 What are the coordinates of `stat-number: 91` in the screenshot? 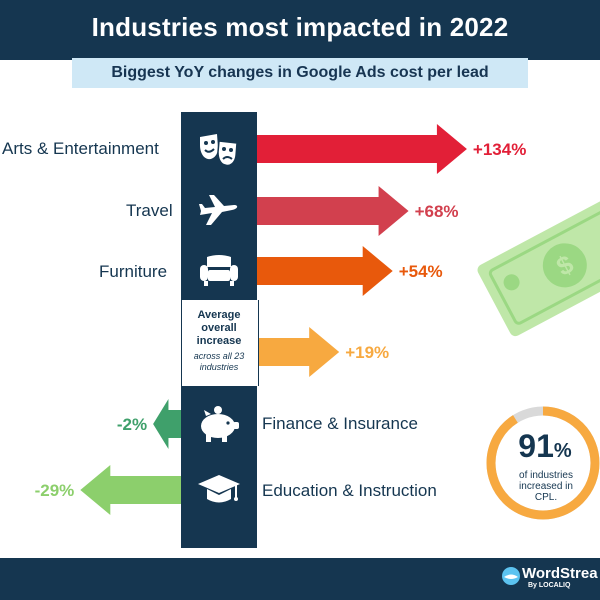 It's located at (536, 446).